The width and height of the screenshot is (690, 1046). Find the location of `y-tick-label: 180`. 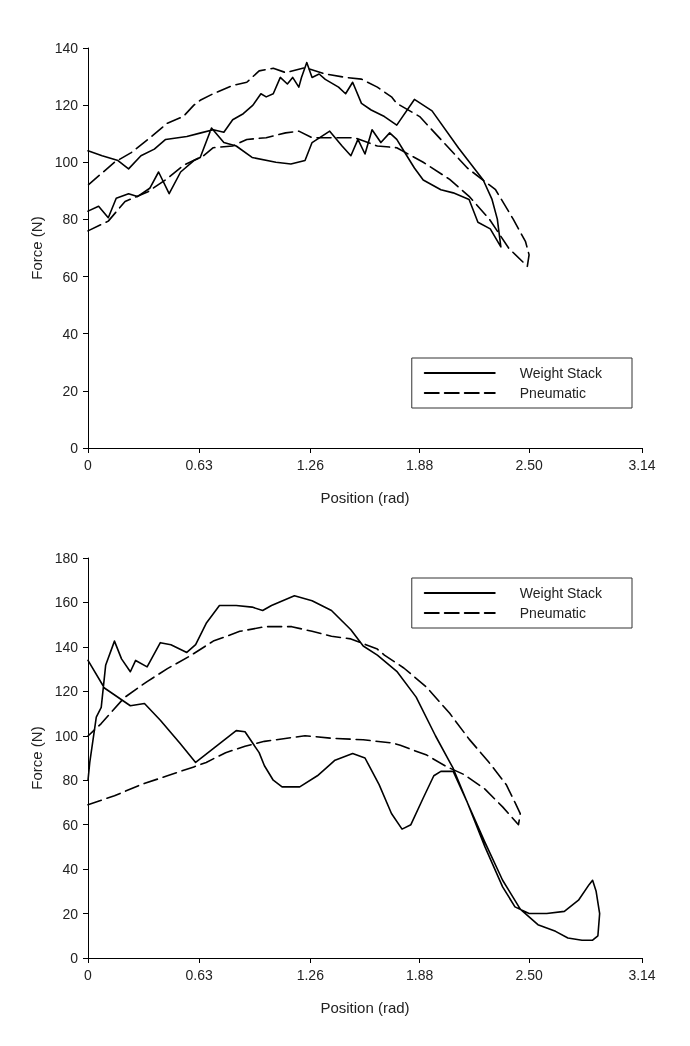

y-tick-label: 180 is located at coordinates (66, 558).